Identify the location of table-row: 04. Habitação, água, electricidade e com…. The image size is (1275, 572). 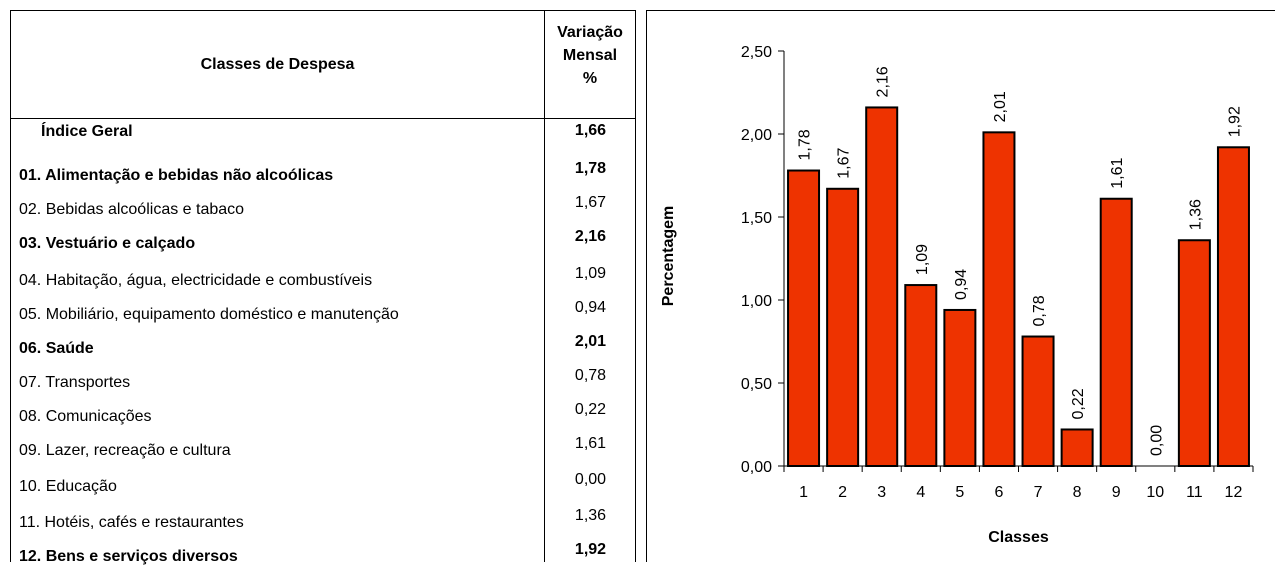
(323, 279).